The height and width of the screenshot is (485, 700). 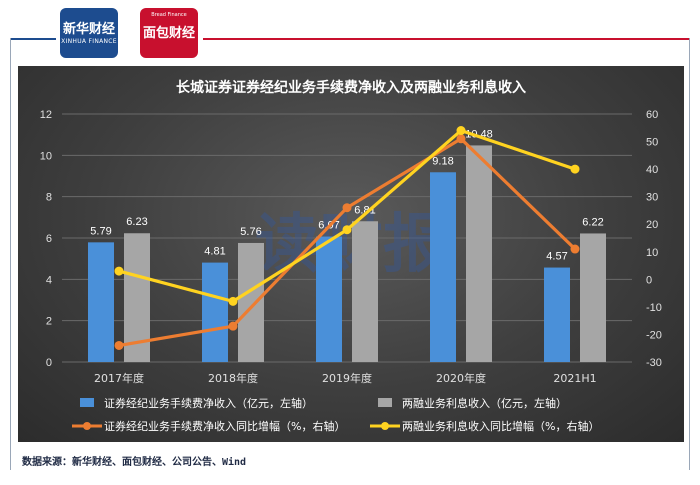 What do you see at coordinates (461, 378) in the screenshot?
I see `x-tick-label: 2020年度` at bounding box center [461, 378].